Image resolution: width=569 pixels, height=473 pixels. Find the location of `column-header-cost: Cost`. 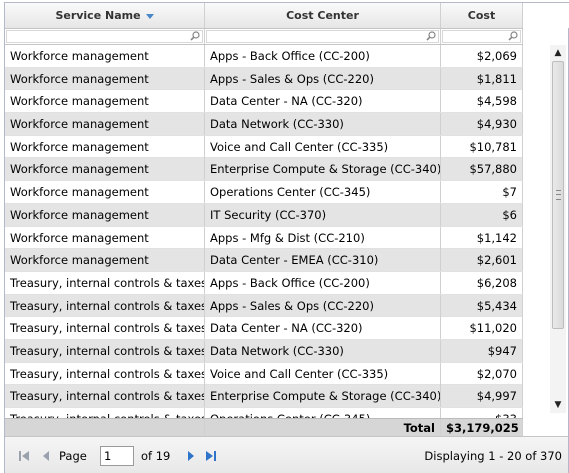

column-header-cost: Cost is located at coordinates (482, 15).